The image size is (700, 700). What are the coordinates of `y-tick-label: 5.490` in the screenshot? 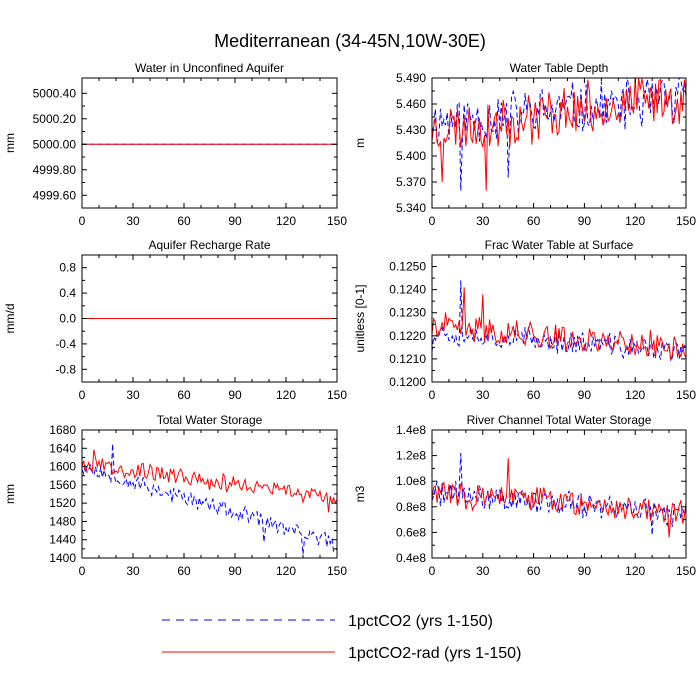 It's located at (411, 78).